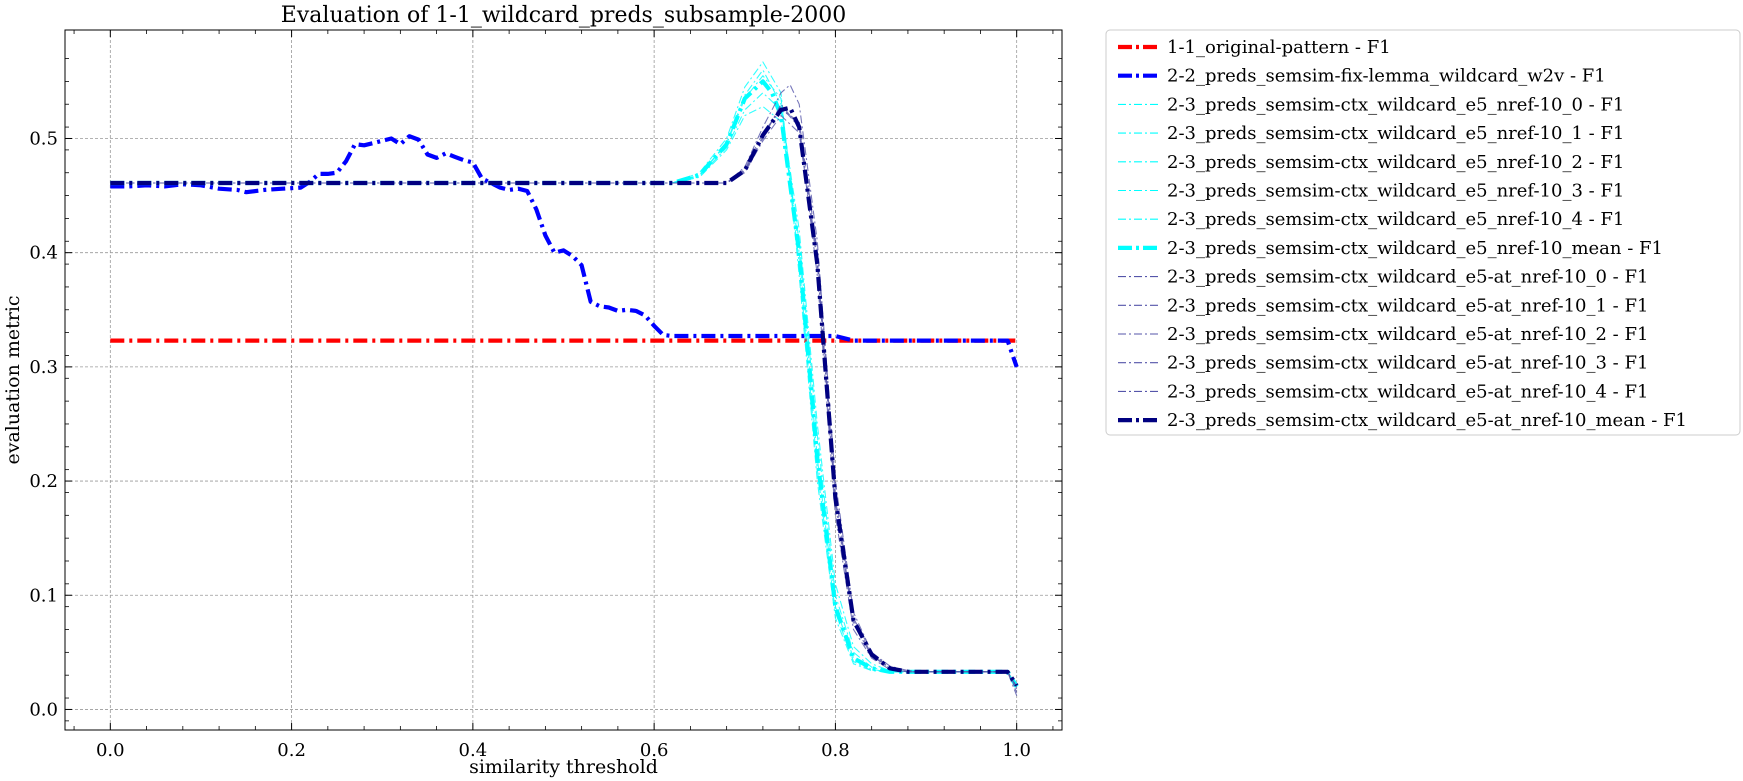 This screenshot has width=1743, height=781. I want to click on y-axis-label: evaluation metric, so click(13, 379).